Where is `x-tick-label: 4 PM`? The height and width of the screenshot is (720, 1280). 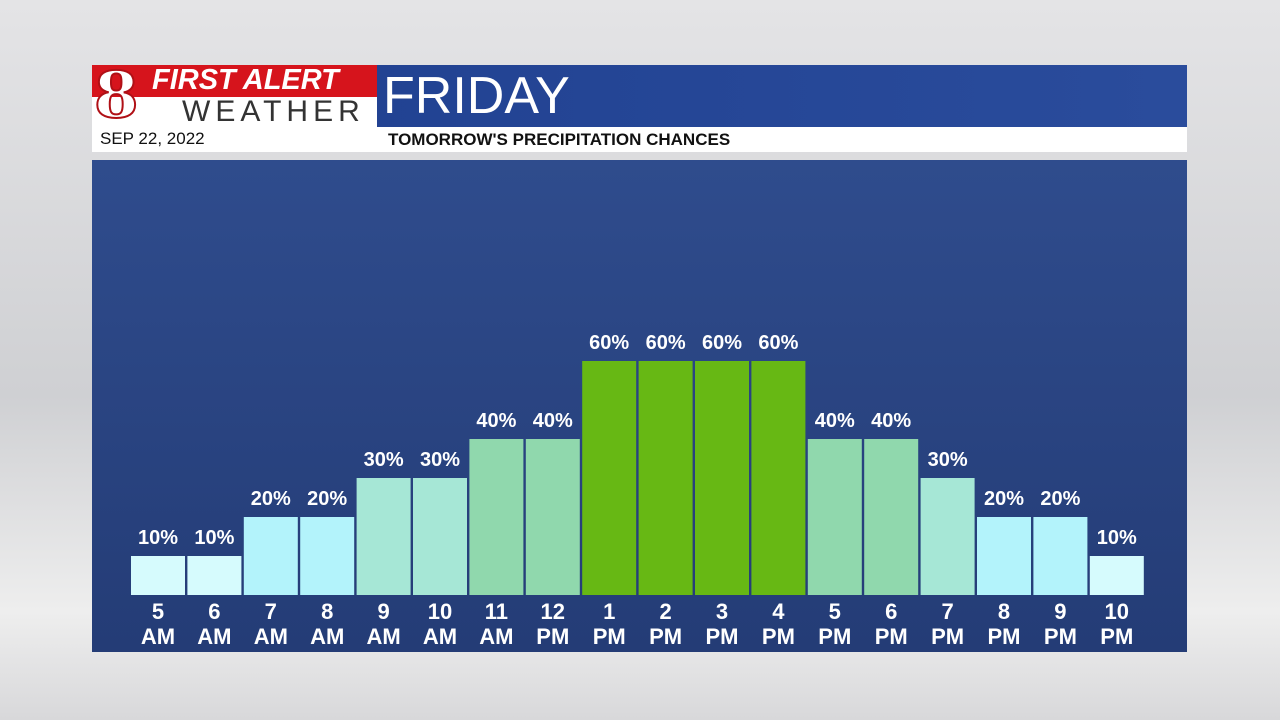 x-tick-label: 4 PM is located at coordinates (778, 624).